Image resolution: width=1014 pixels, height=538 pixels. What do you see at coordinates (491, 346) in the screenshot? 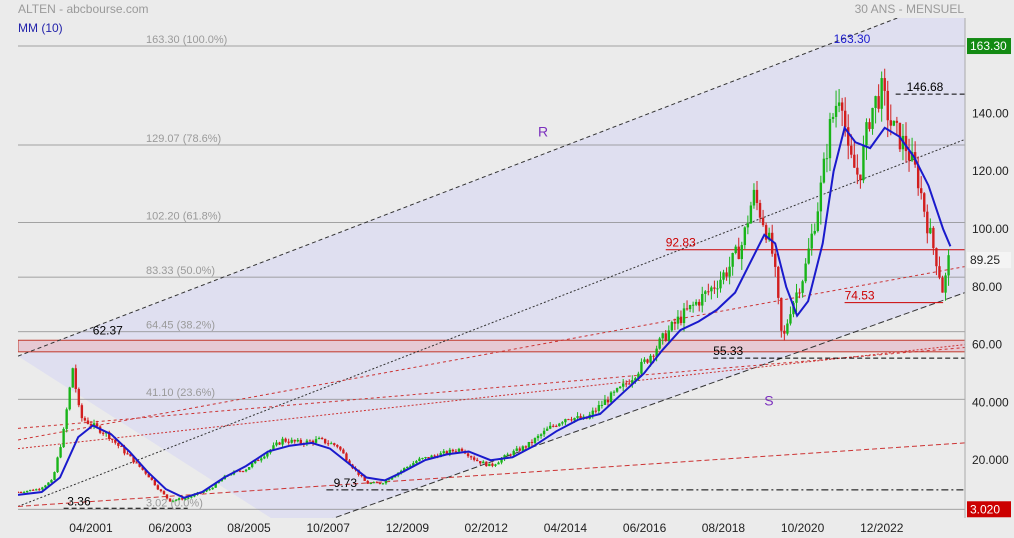
I see `support-band` at bounding box center [491, 346].